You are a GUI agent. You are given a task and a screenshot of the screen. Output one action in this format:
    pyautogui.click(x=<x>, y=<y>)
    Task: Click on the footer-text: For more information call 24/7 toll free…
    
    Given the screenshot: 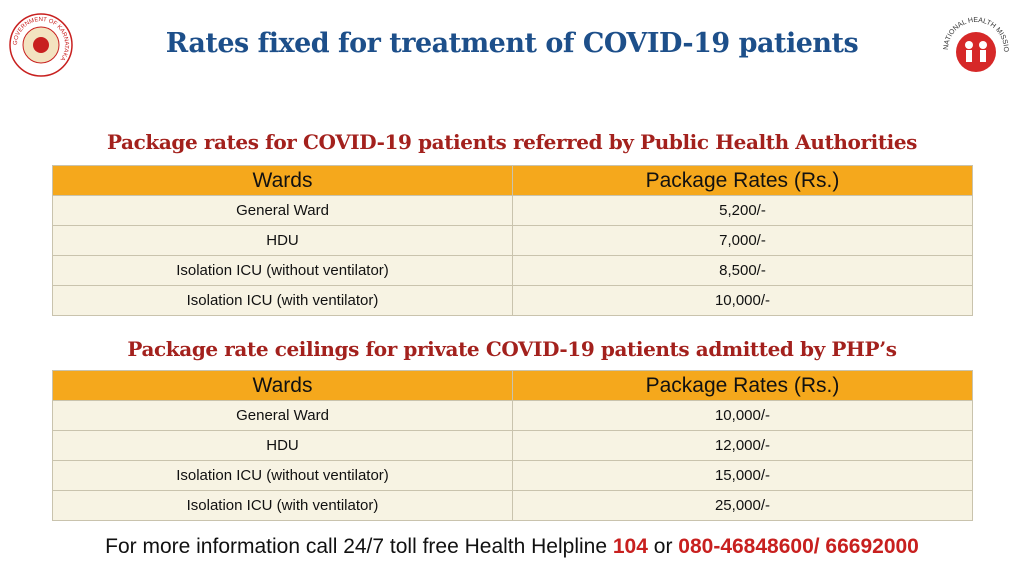 What is the action you would take?
    pyautogui.click(x=356, y=546)
    